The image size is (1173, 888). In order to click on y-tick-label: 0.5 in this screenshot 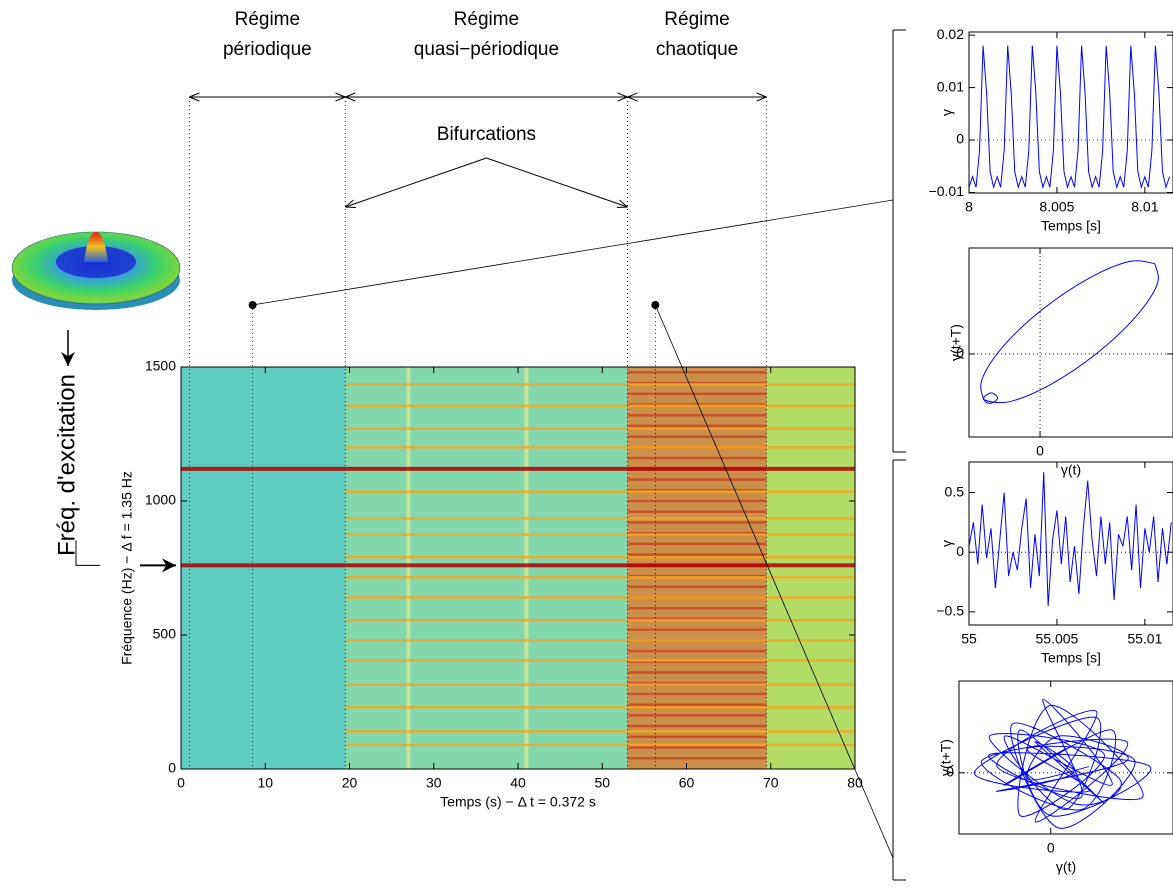, I will do `click(955, 491)`.